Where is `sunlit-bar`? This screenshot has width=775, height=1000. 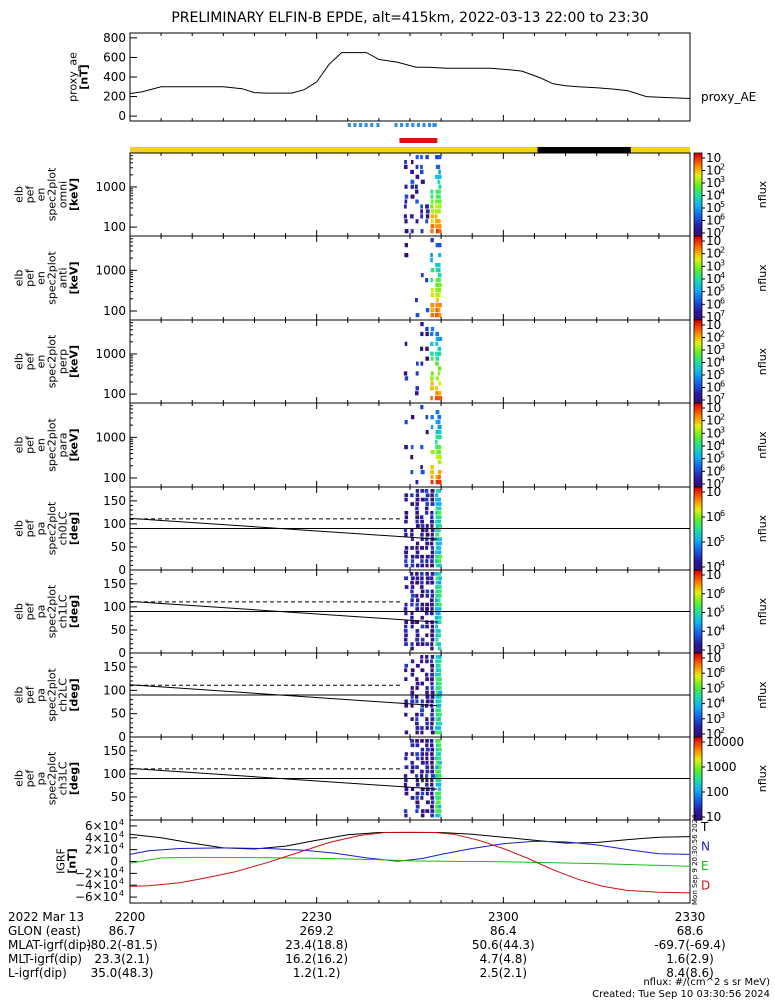
sunlit-bar is located at coordinates (660, 150).